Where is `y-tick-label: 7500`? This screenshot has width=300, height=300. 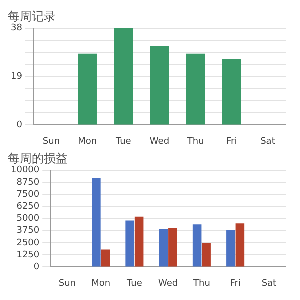 y-tick-label: 7500 is located at coordinates (28, 195).